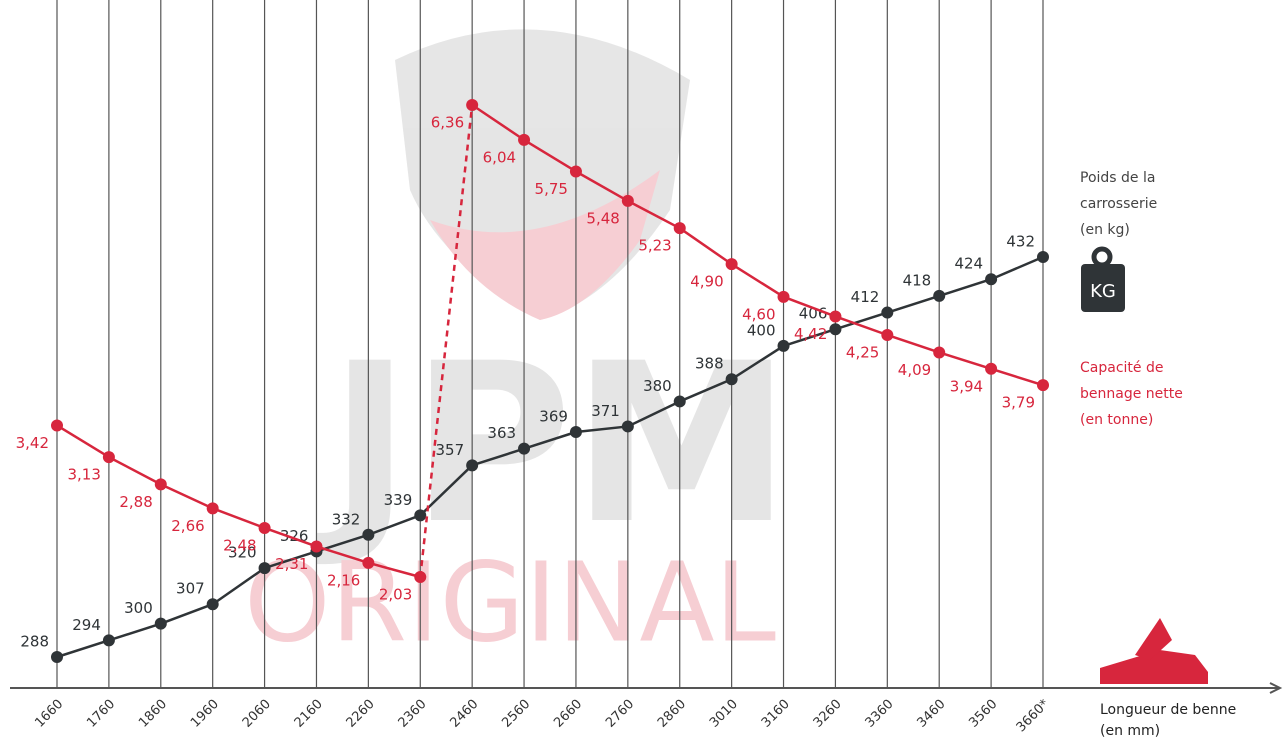 This screenshot has width=1284, height=751. What do you see at coordinates (654, 246) in the screenshot?
I see `data-label: 5,23` at bounding box center [654, 246].